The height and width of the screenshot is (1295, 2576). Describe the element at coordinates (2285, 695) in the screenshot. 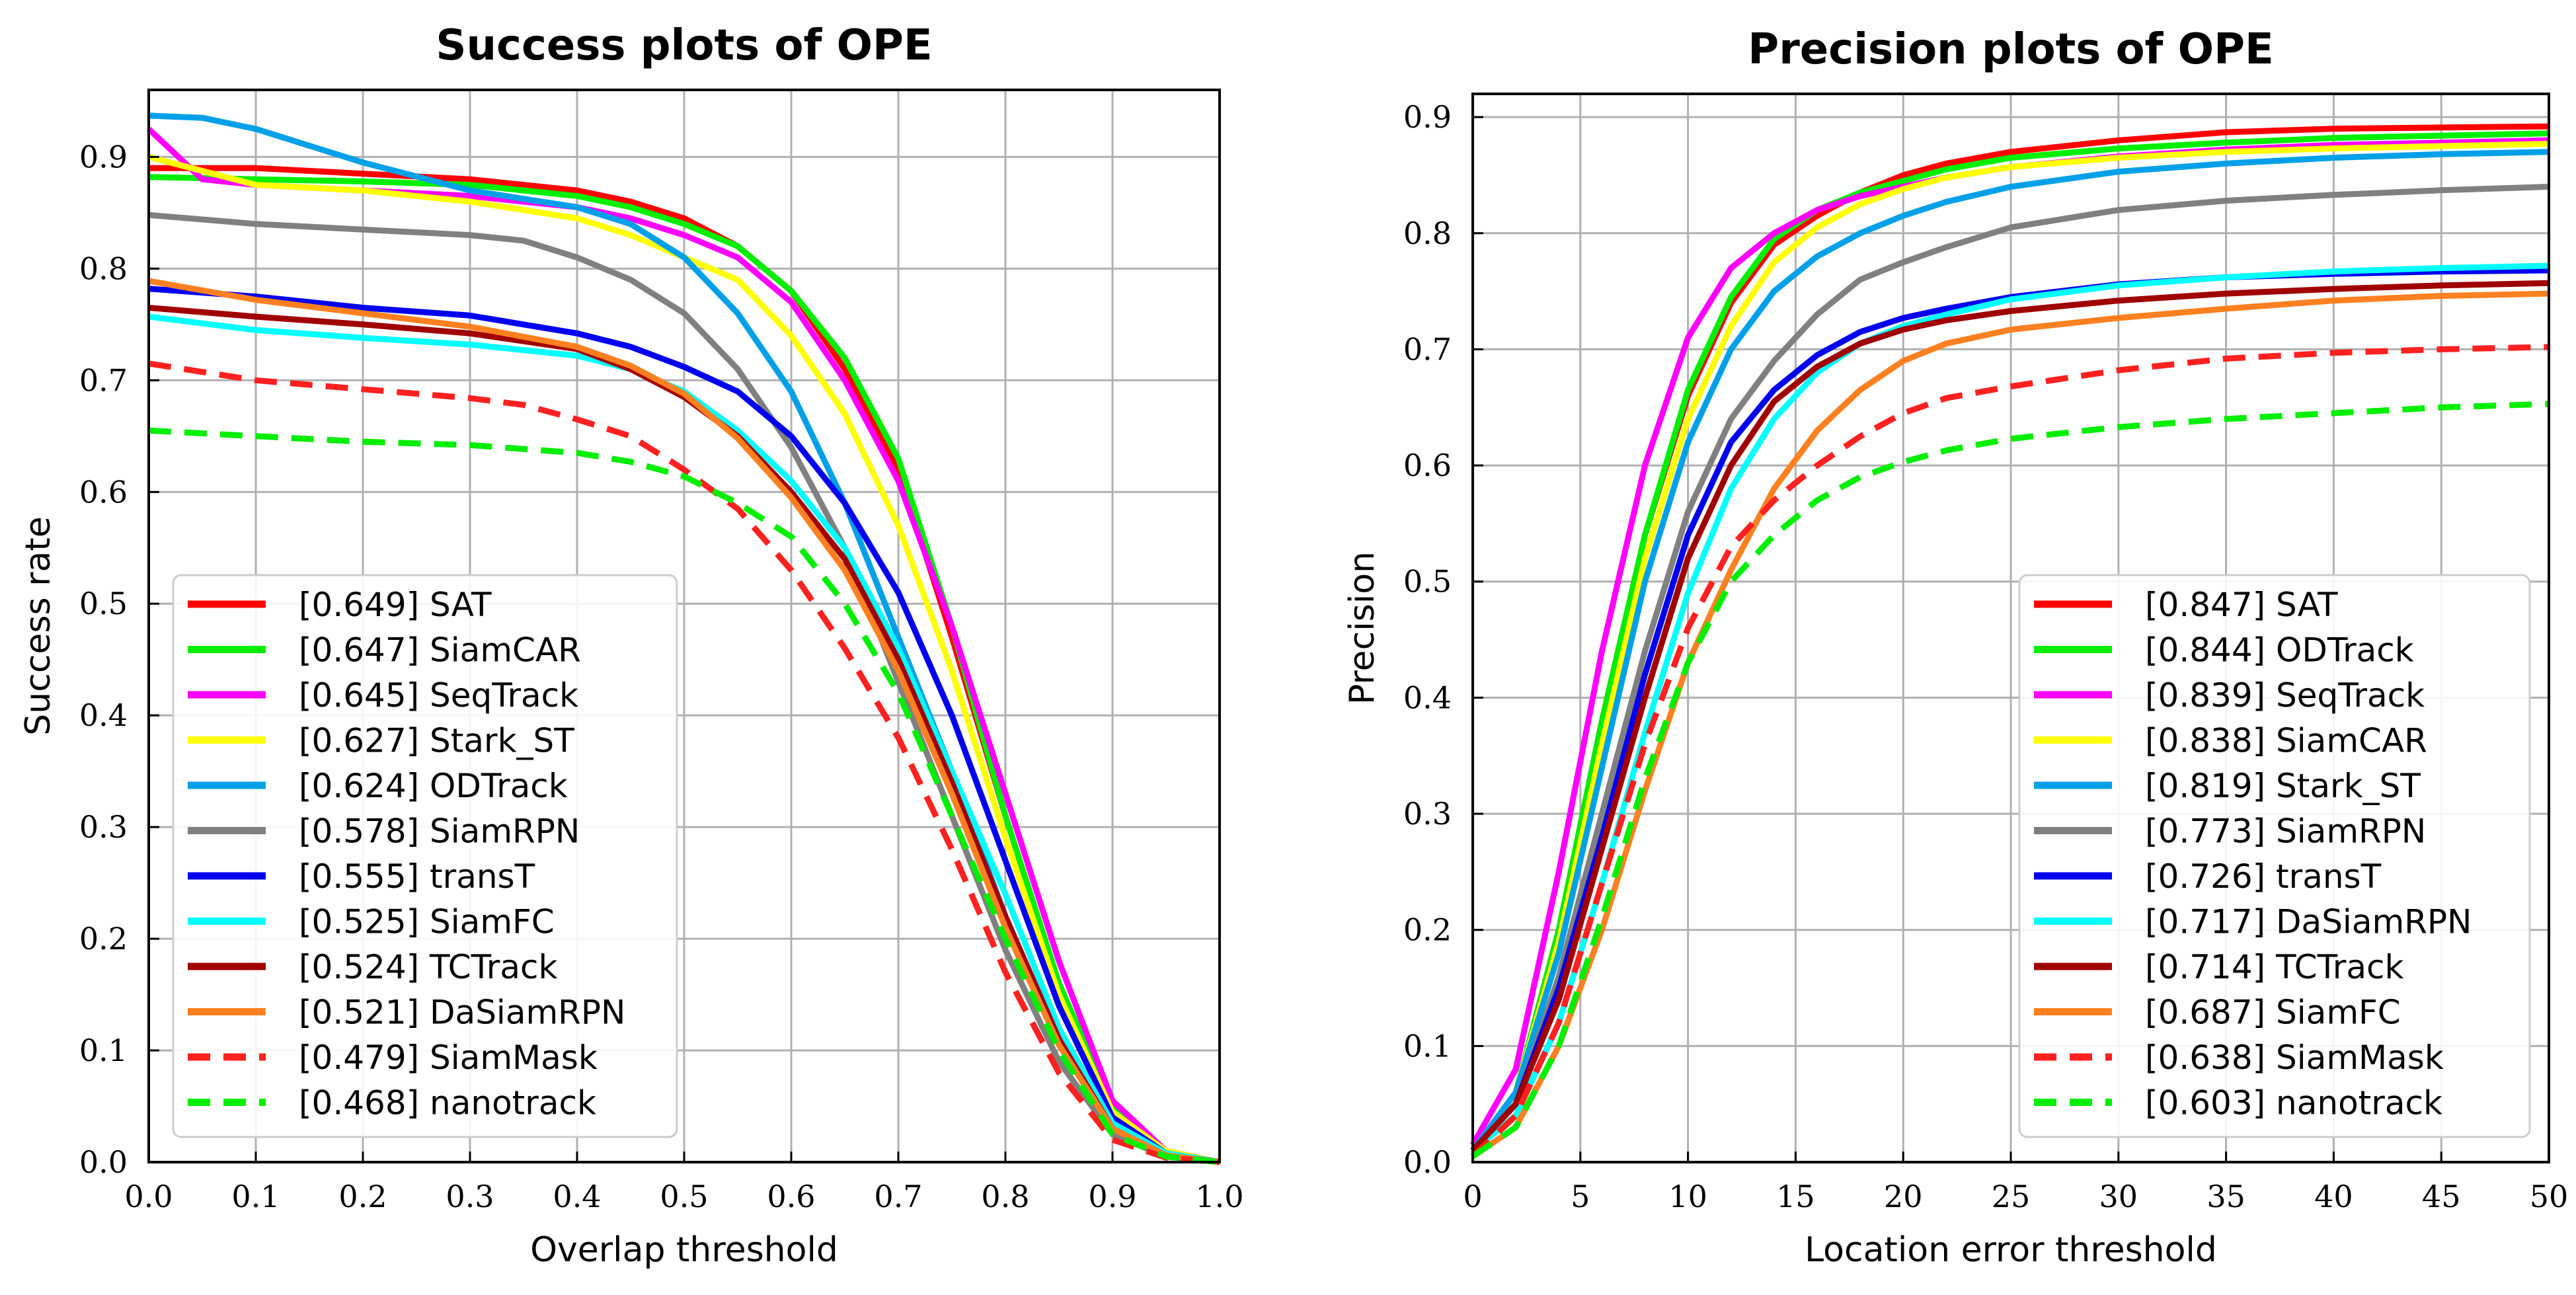

I see `legend-entry-2: [0.839] SeqTrack` at that location.